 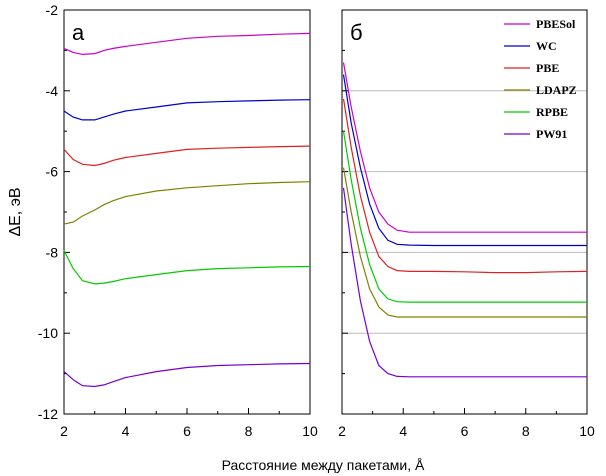 I want to click on series-line-pw91, so click(x=187, y=375).